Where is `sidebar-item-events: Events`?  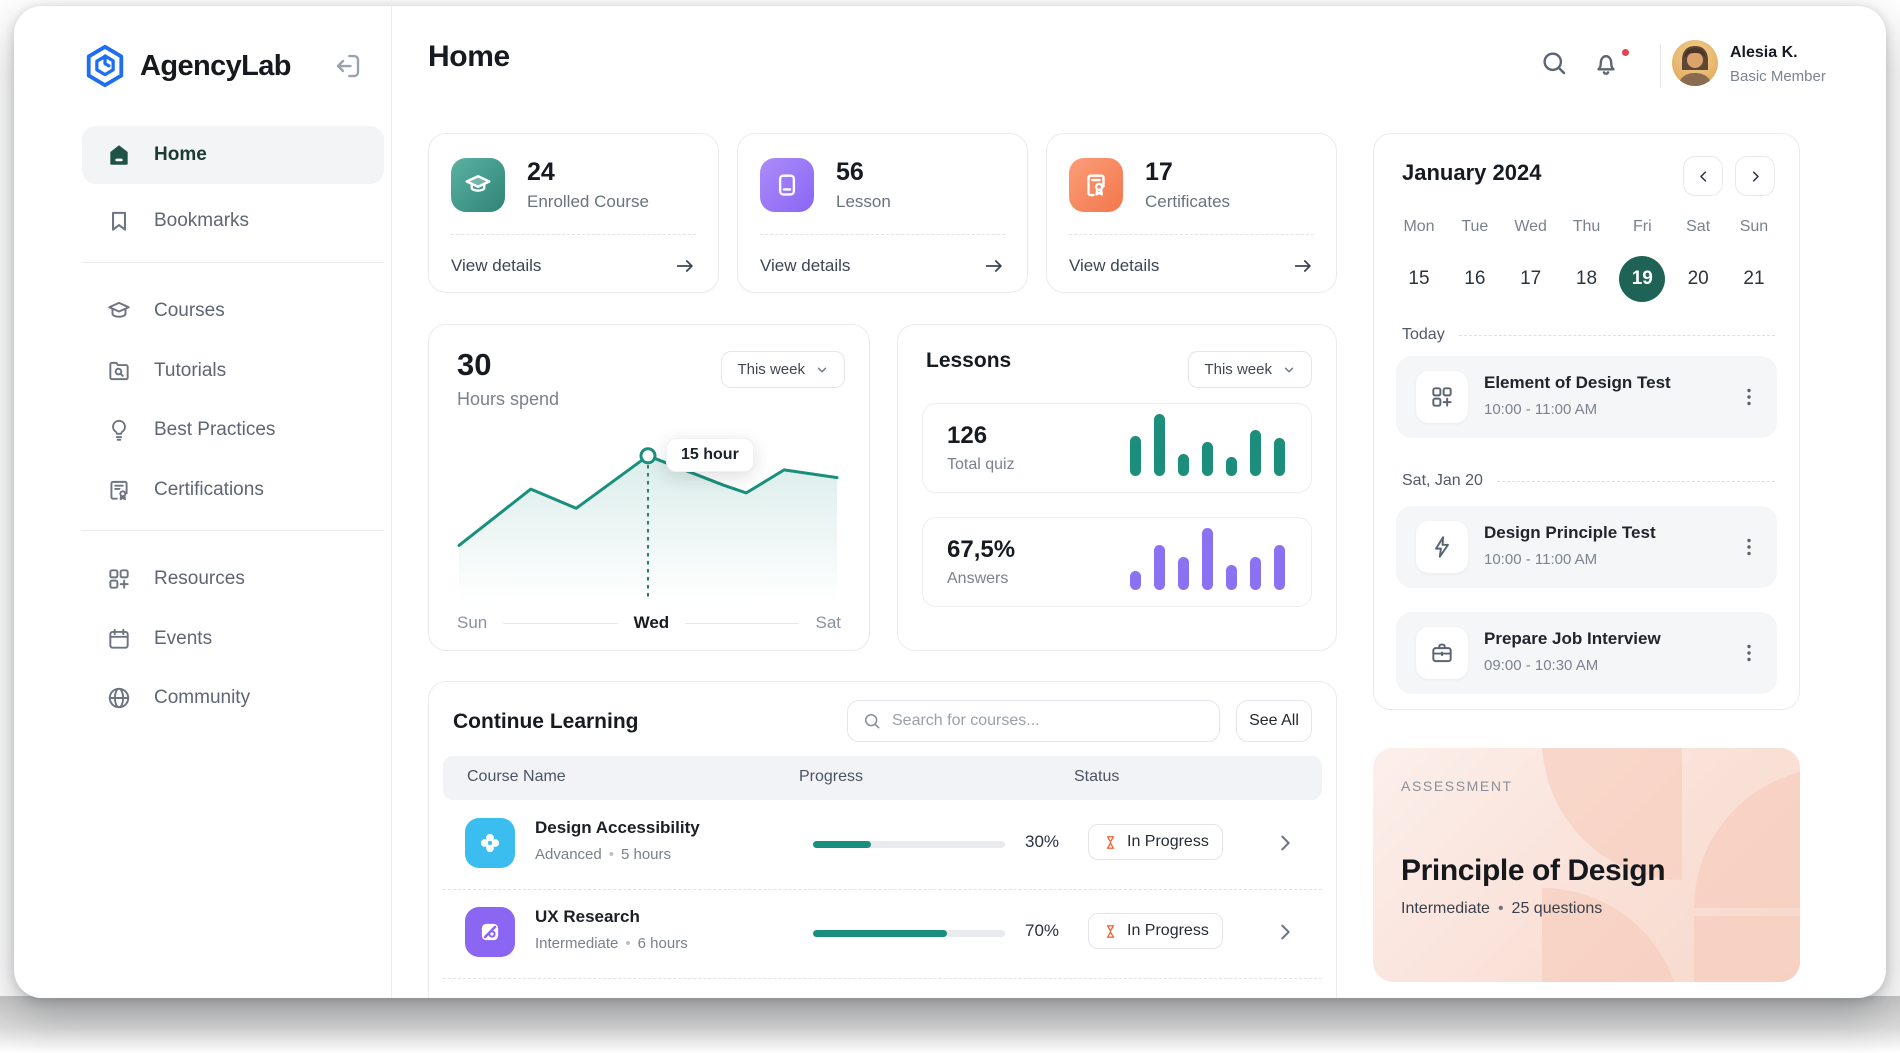 sidebar-item-events: Events is located at coordinates (233, 639).